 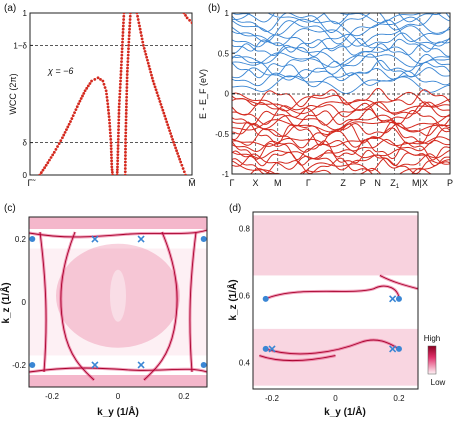 I want to click on kpoint-label-7: Z1, so click(x=395, y=184).